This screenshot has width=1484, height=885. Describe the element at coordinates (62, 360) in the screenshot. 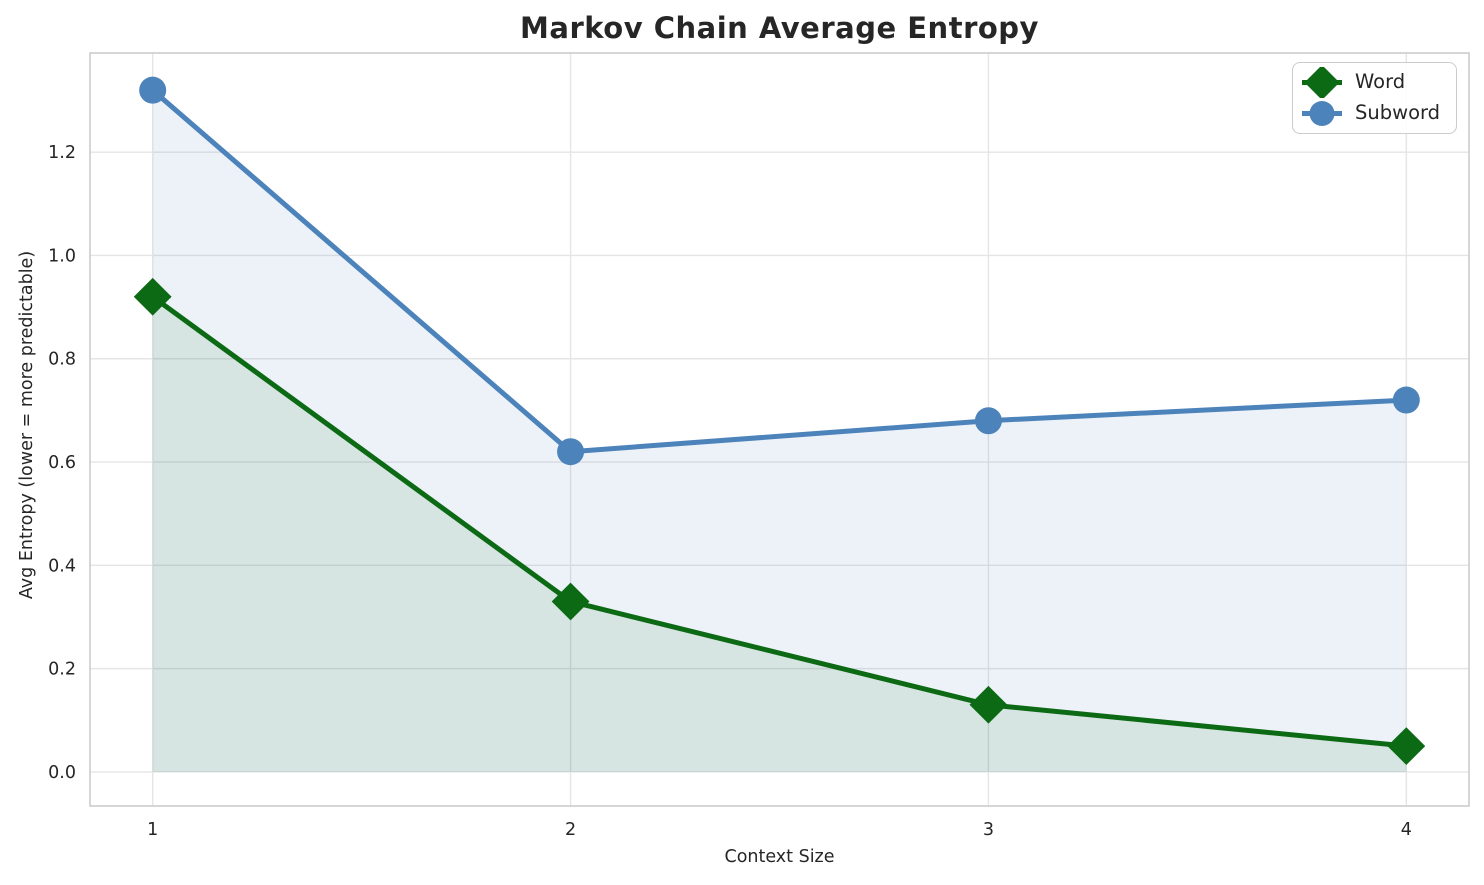

I see `y-tick-label-0.8: 0.8` at that location.